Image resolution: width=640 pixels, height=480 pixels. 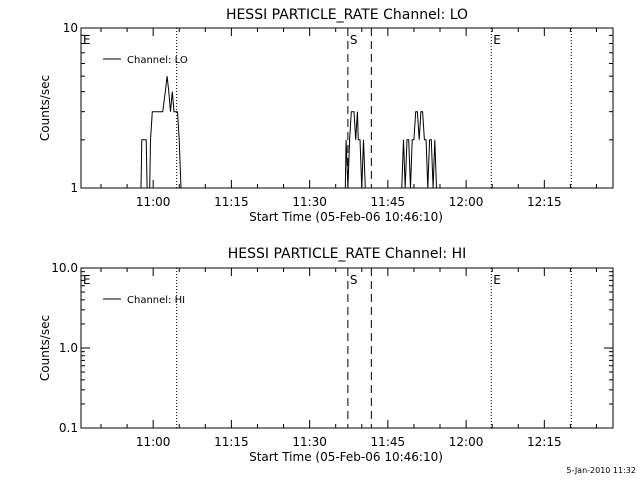 I want to click on chart-title: HESSI PARTICLE_RATE Channel: LO, so click(x=347, y=15).